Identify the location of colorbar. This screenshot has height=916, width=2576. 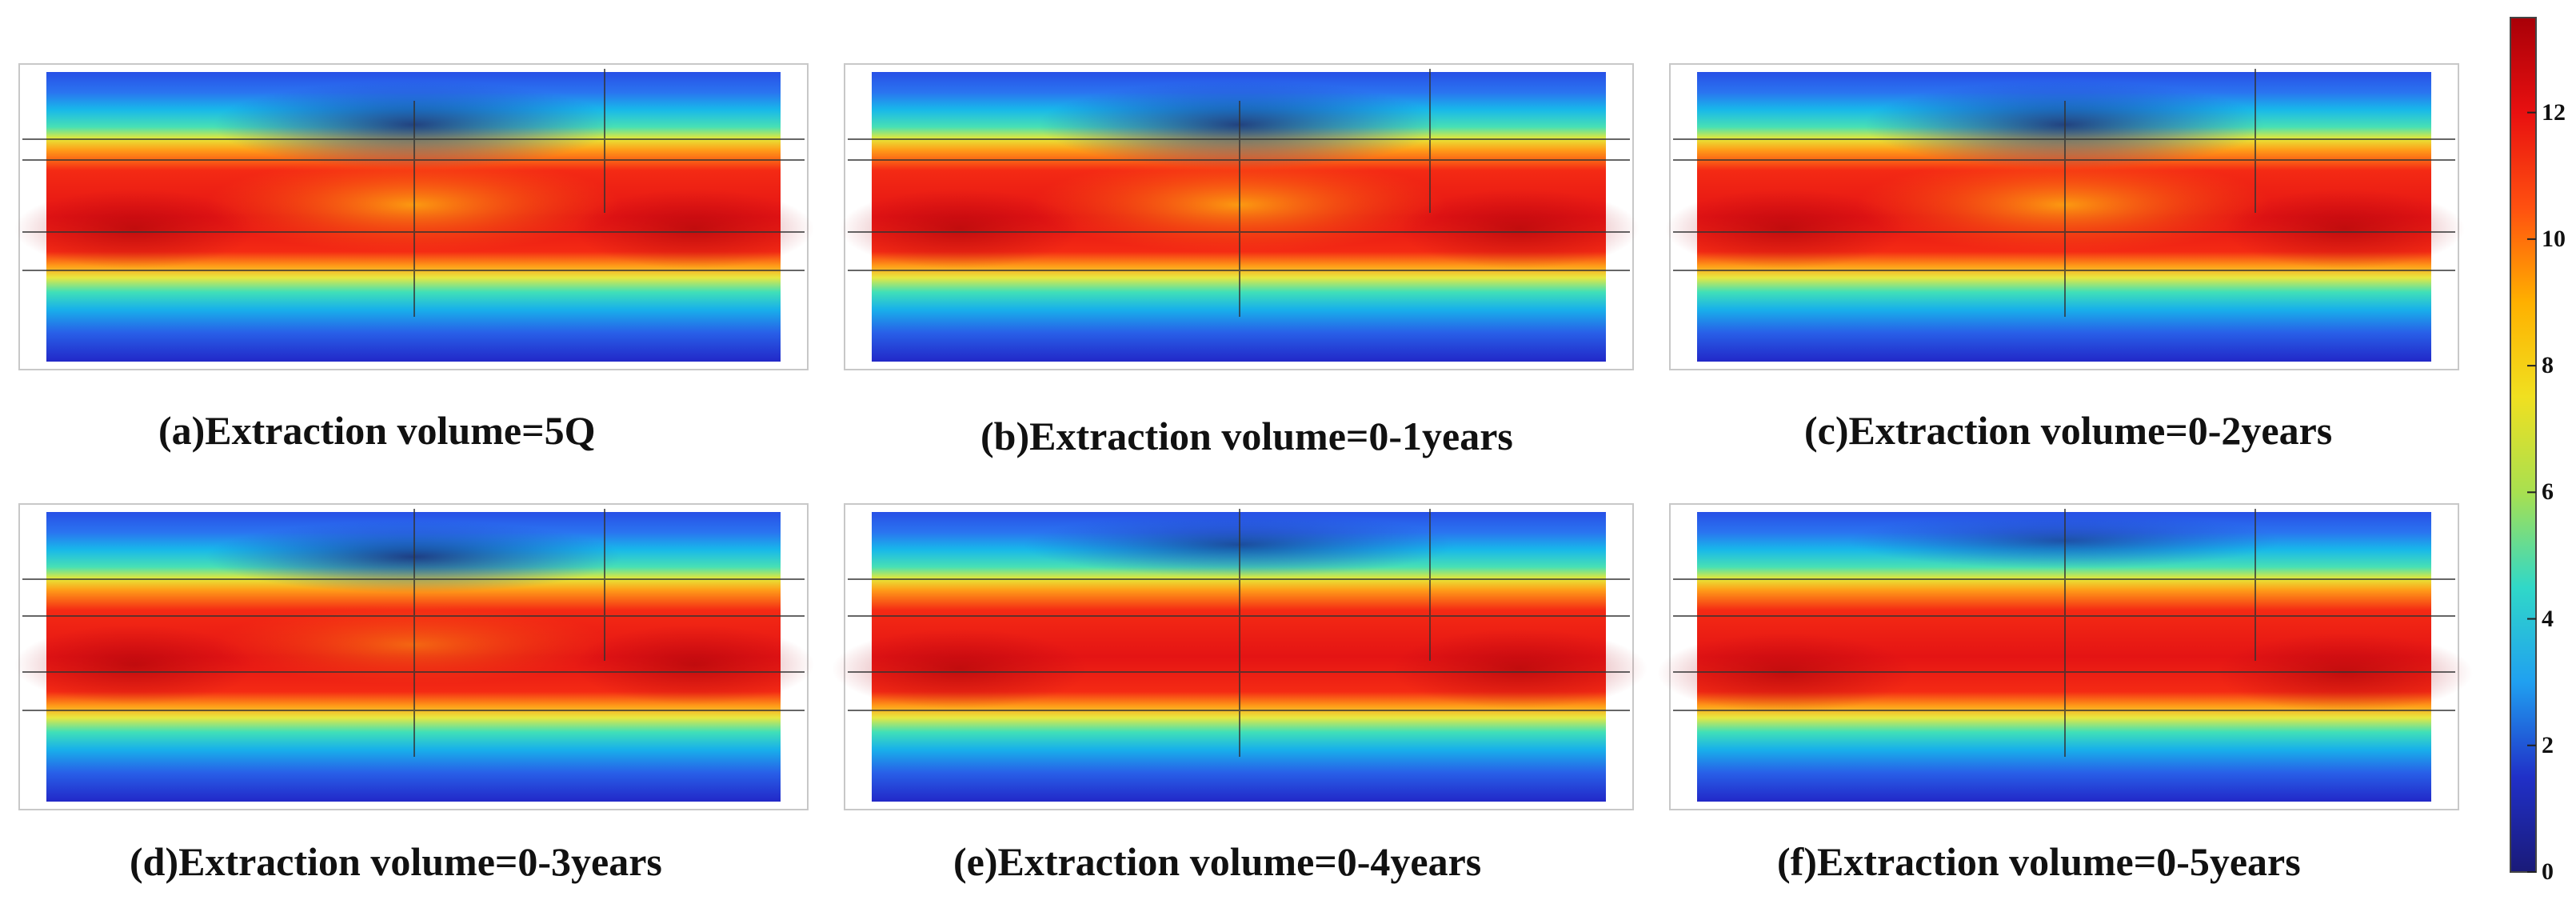
(2523, 445).